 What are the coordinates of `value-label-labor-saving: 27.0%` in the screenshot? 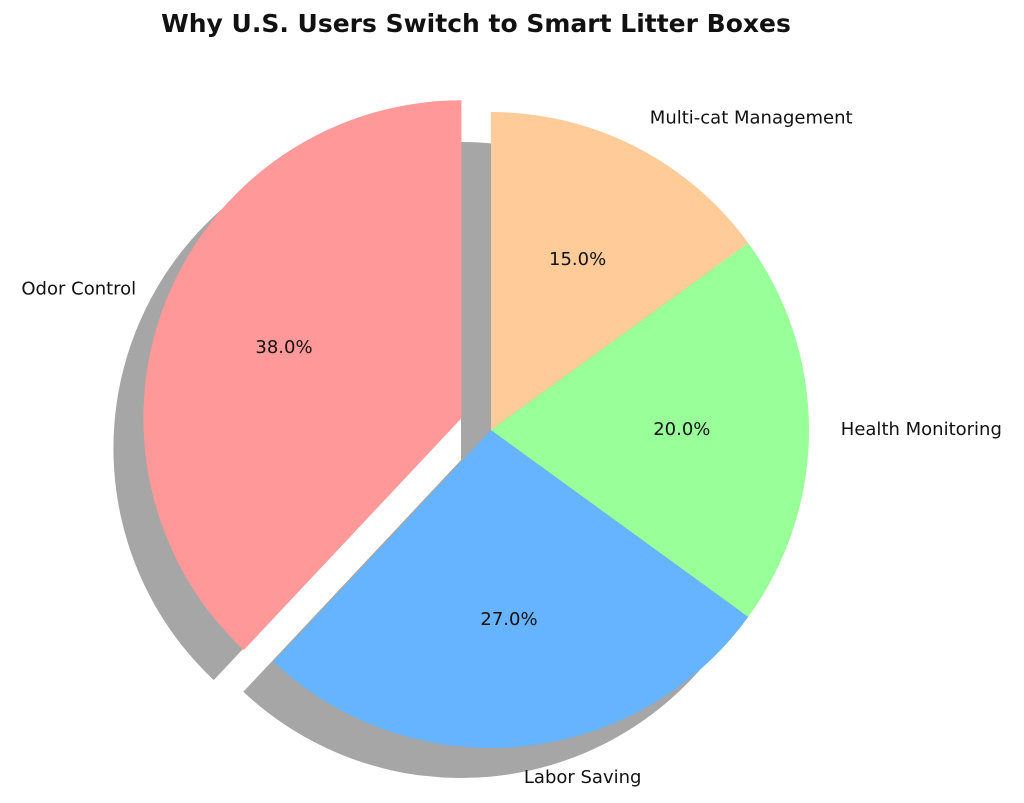 It's located at (508, 619).